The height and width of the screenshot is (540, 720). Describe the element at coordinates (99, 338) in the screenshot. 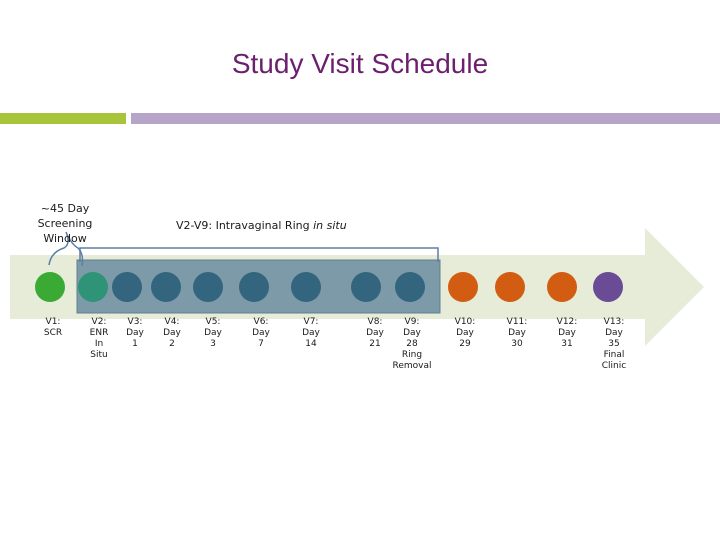

I see `visit-label: V2: ENR In Situ` at that location.